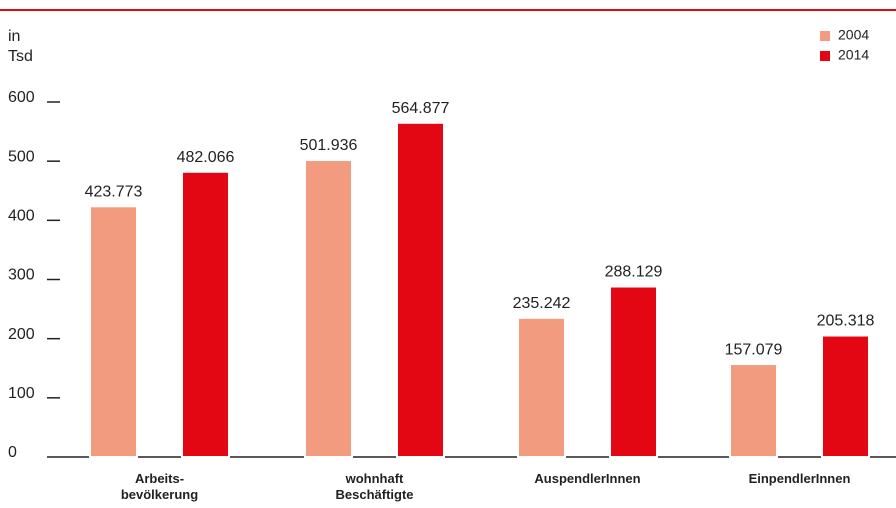 This screenshot has width=896, height=508. What do you see at coordinates (206, 157) in the screenshot?
I see `data-label: 482.066` at bounding box center [206, 157].